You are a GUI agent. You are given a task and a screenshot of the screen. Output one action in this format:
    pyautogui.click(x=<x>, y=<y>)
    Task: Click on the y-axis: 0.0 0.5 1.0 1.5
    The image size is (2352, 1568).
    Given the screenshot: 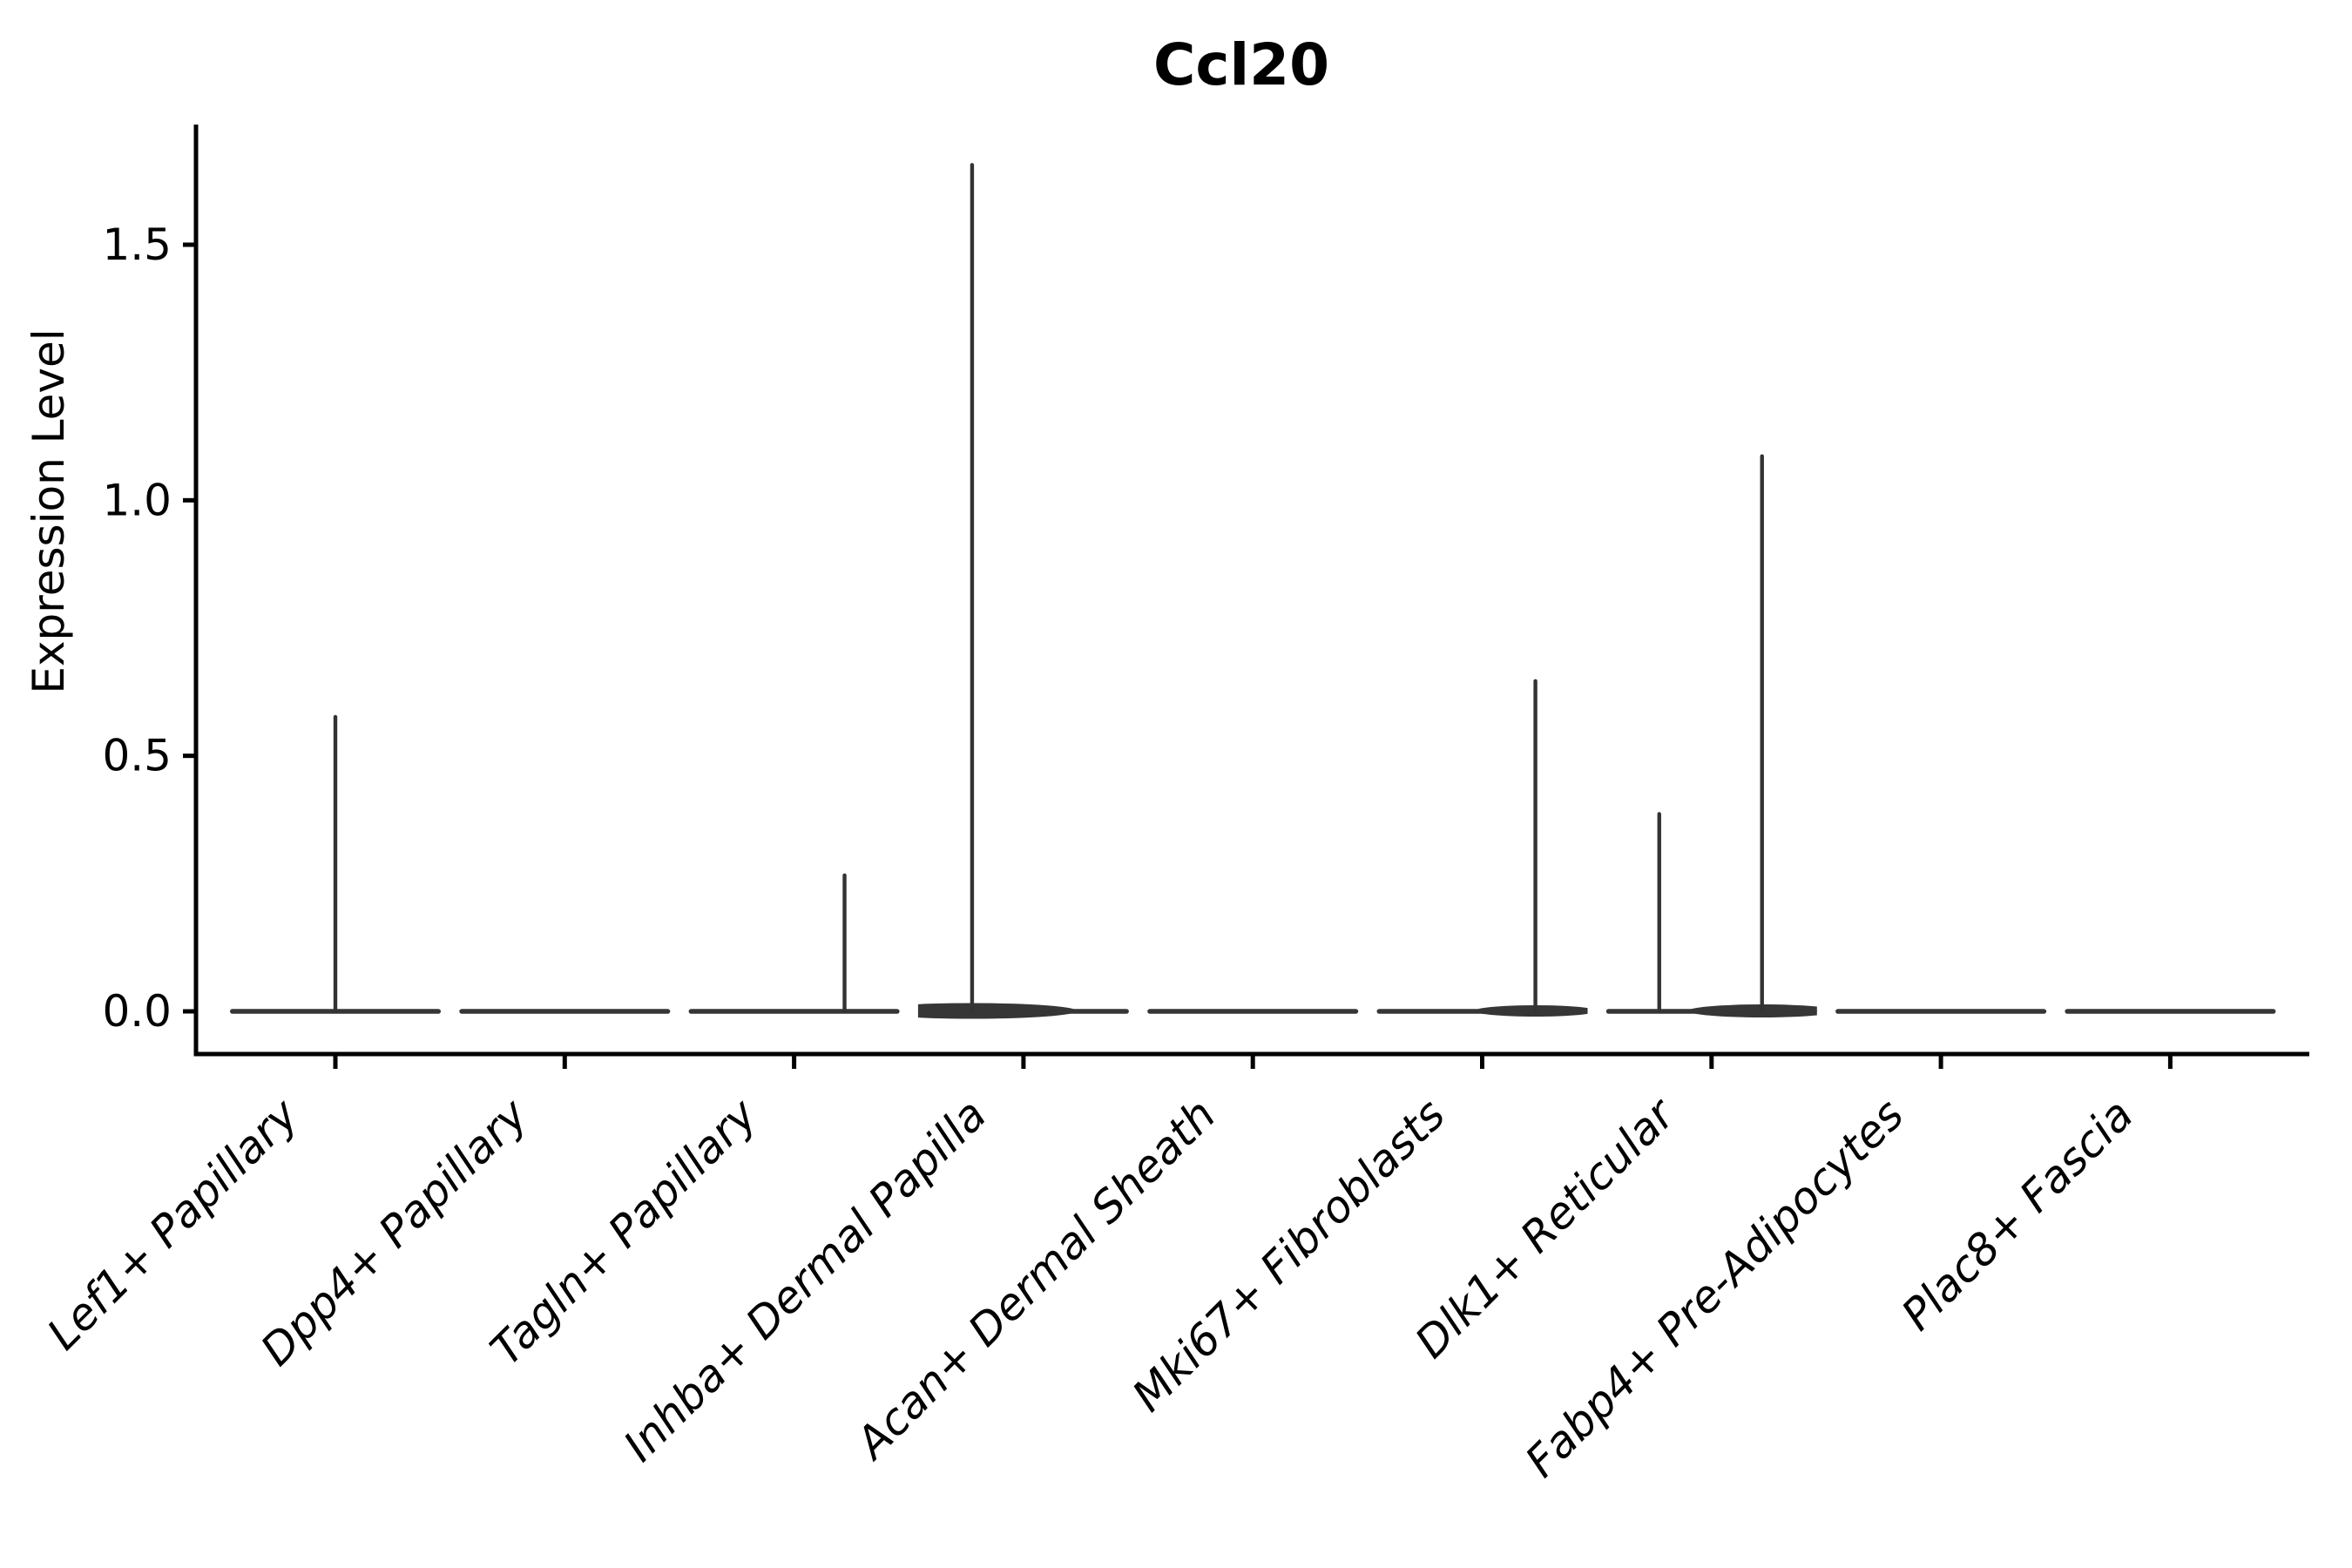 What is the action you would take?
    pyautogui.click(x=148, y=628)
    